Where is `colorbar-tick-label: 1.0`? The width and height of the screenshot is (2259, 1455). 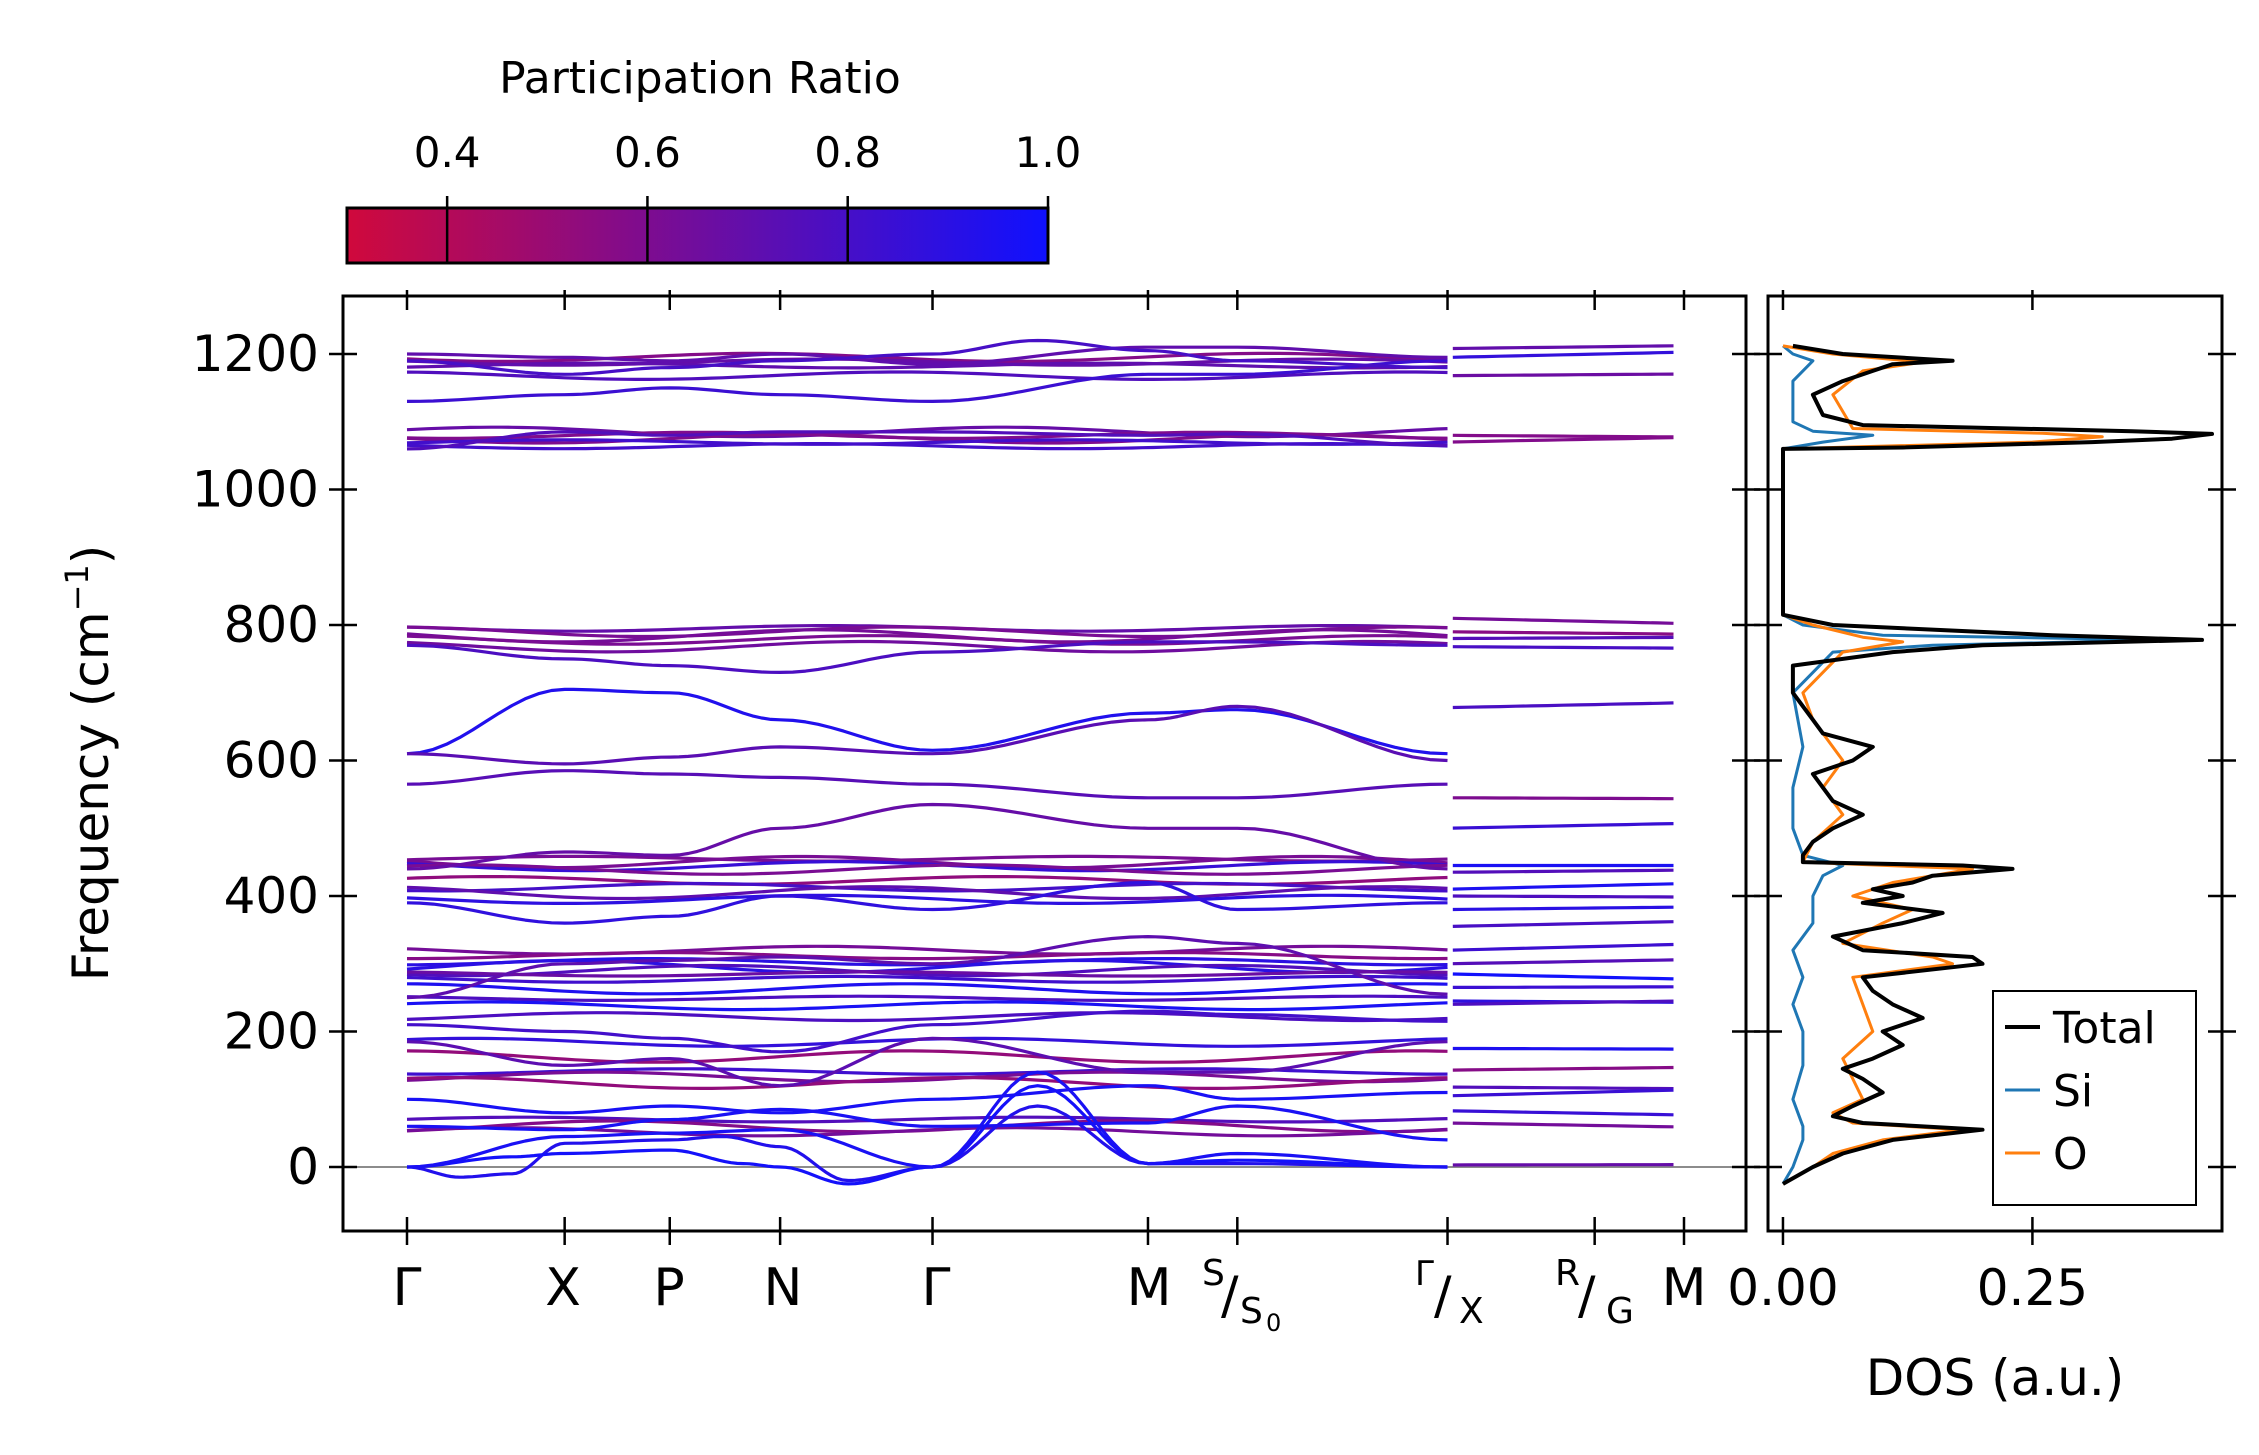 colorbar-tick-label: 1.0 is located at coordinates (1048, 152).